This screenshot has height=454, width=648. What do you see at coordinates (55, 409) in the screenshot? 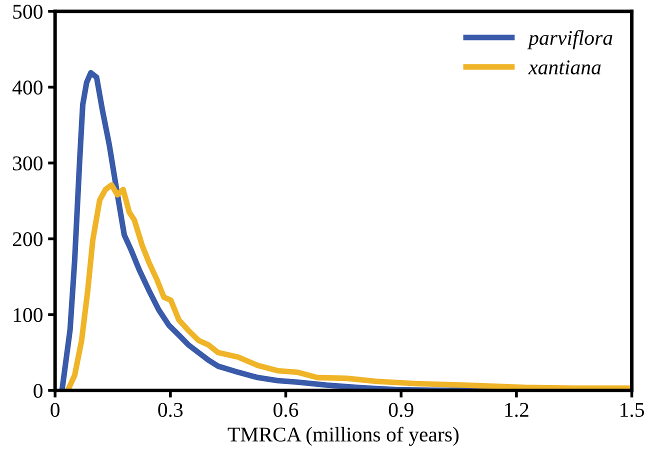
I see `x-tick-label: 0` at bounding box center [55, 409].